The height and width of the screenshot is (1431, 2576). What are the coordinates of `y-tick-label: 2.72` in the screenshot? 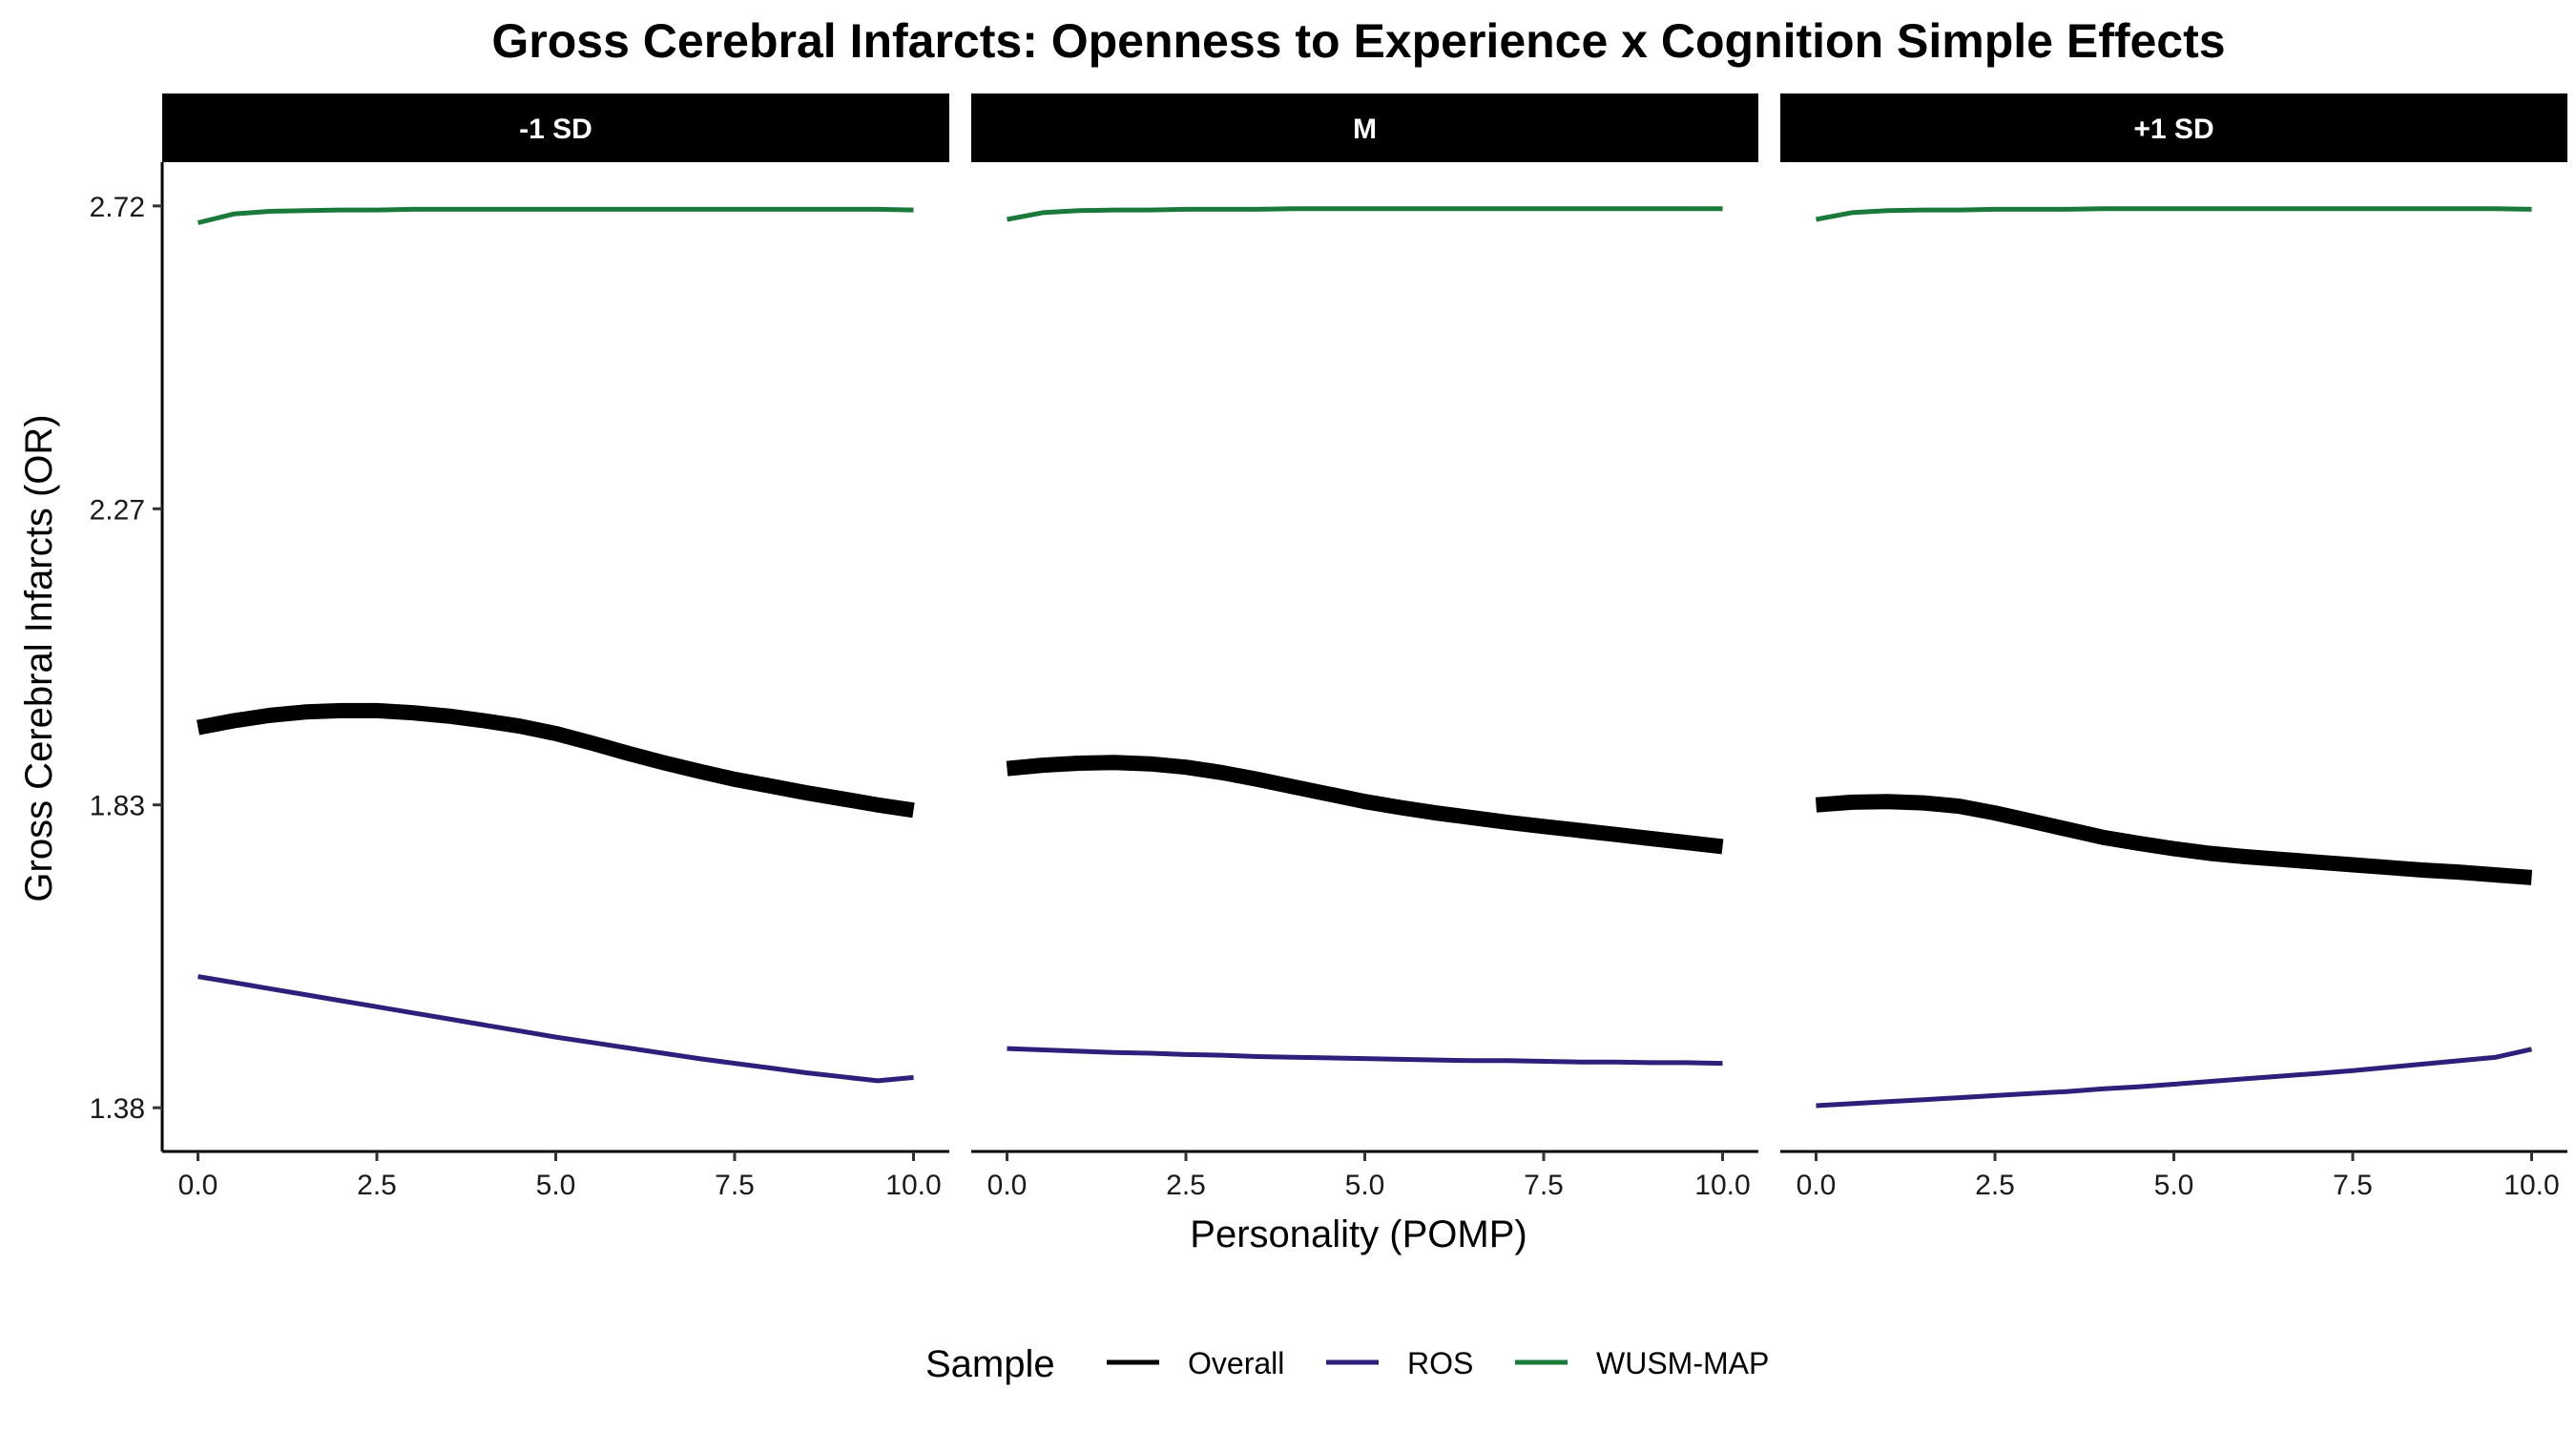 It's located at (117, 207).